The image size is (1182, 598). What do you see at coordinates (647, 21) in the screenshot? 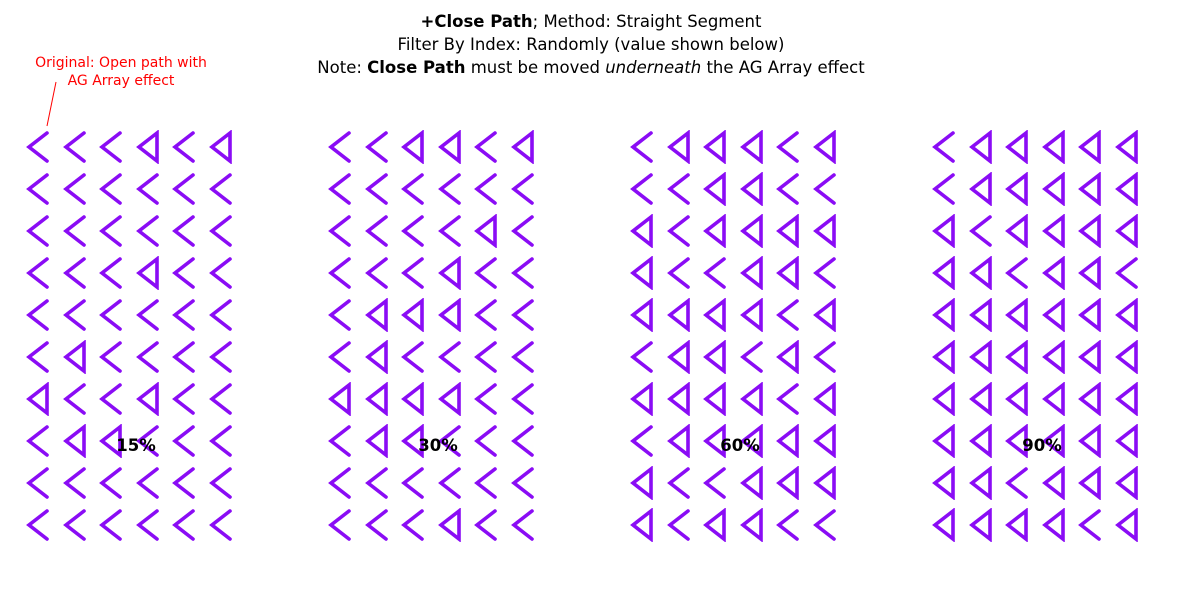
I see `method-text: ; Method: Straight Segment` at bounding box center [647, 21].